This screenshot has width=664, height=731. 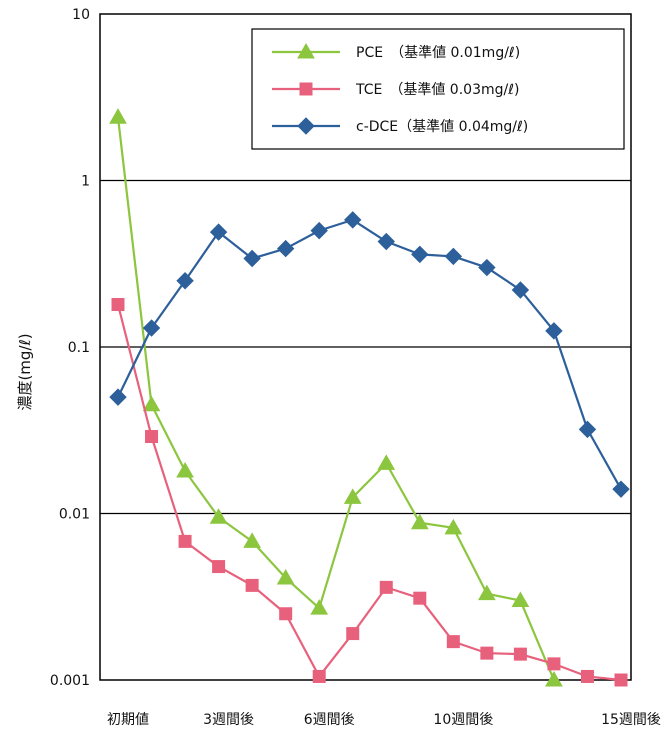 What do you see at coordinates (228, 720) in the screenshot?
I see `x-tick-label: 3週間後` at bounding box center [228, 720].